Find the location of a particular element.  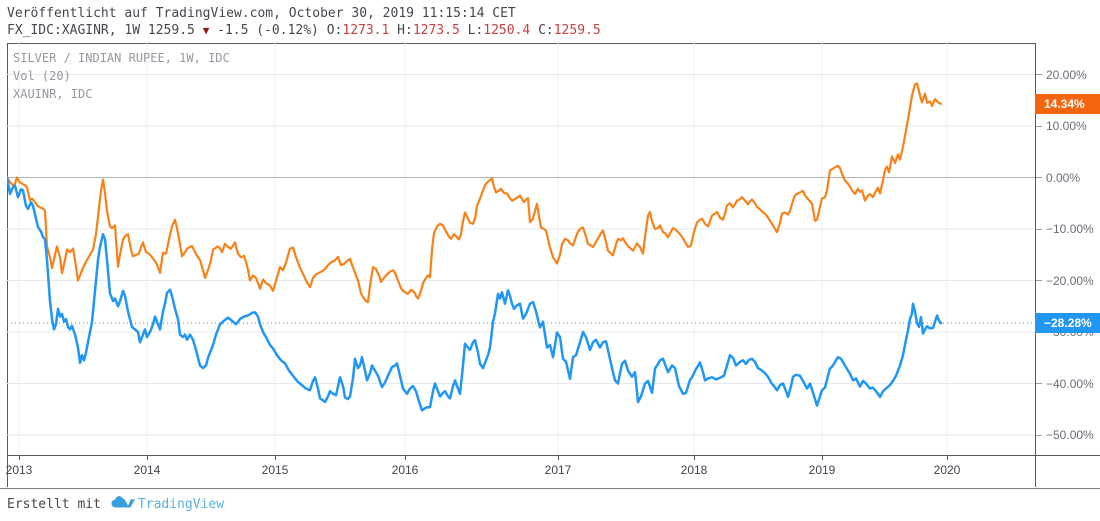

price-label-xauinr: 14.34% is located at coordinates (1067, 103).